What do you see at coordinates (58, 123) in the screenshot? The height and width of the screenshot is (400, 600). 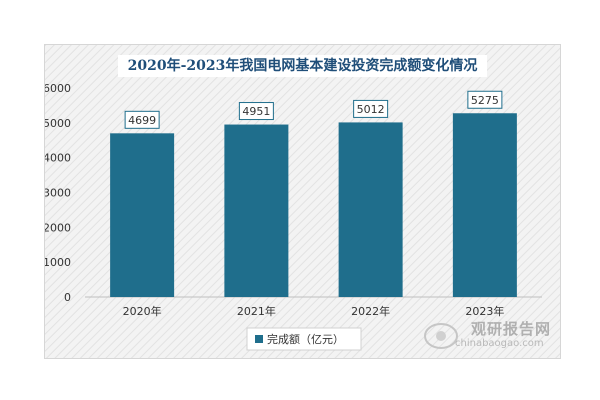 I see `y-tick-label: 5000` at bounding box center [58, 123].